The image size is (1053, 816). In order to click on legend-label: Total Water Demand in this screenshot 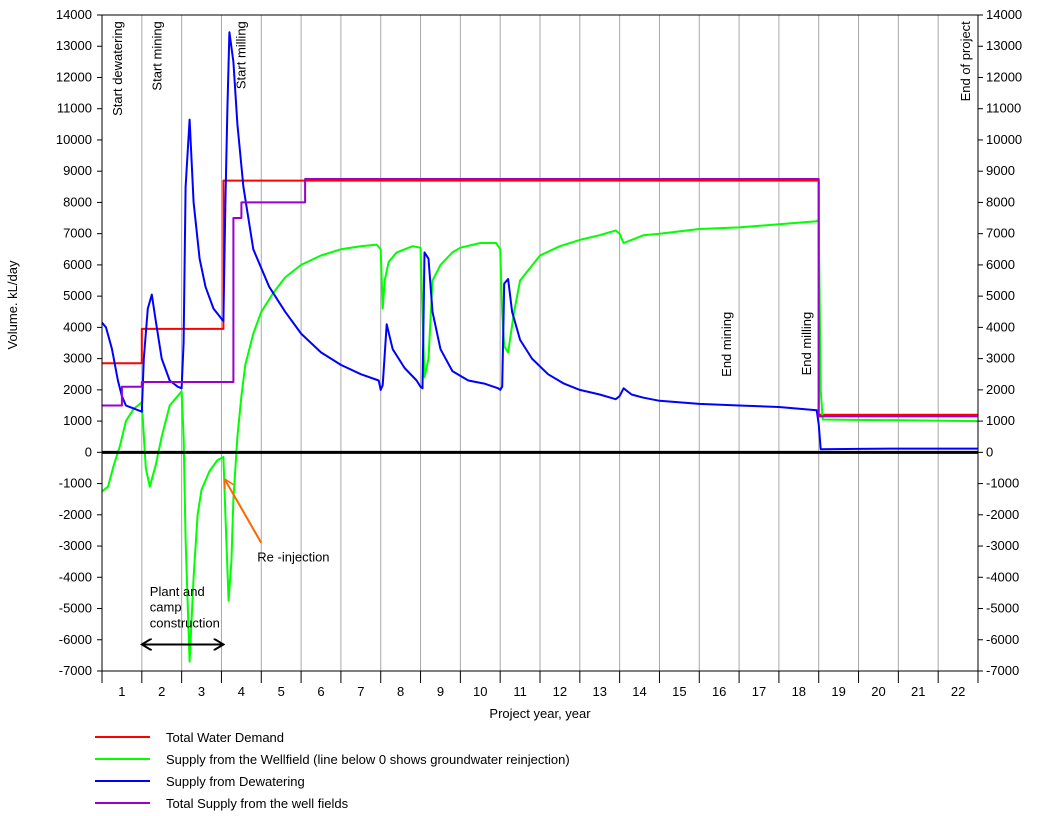, I will do `click(225, 737)`.